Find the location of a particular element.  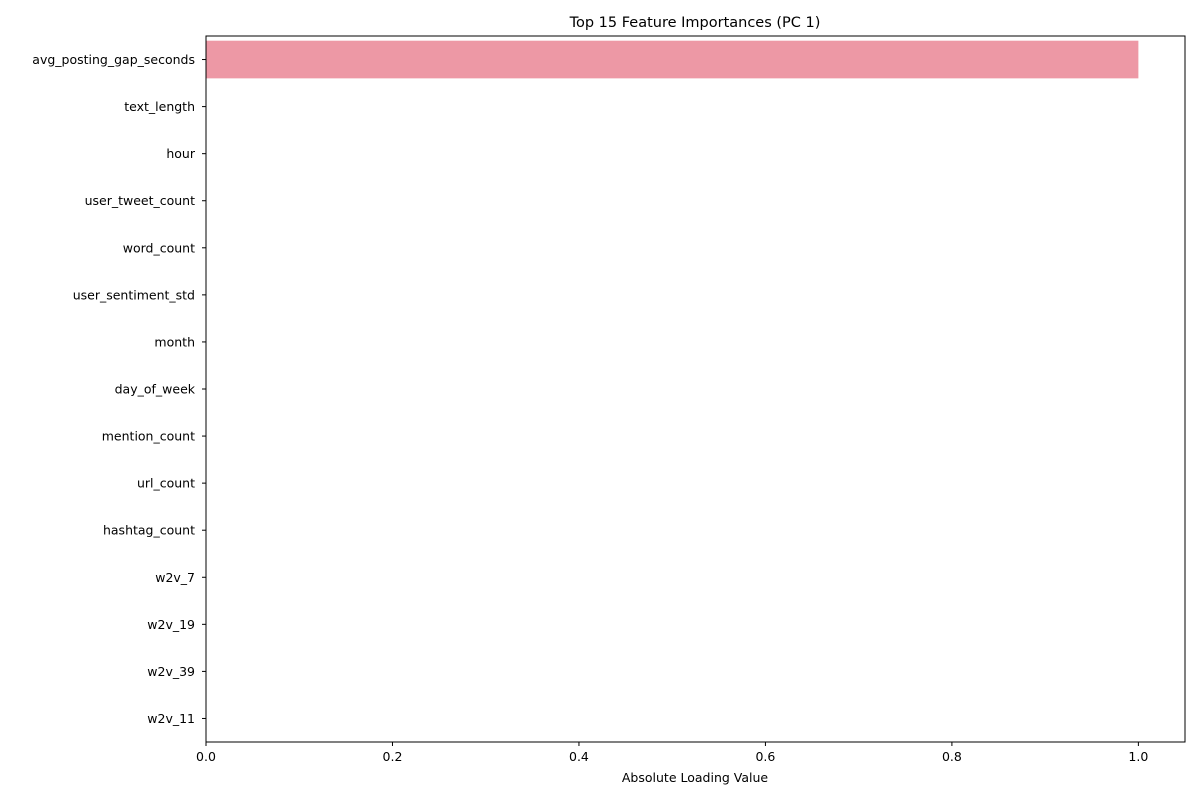

y-tick-label: day_of_week is located at coordinates (155, 389).